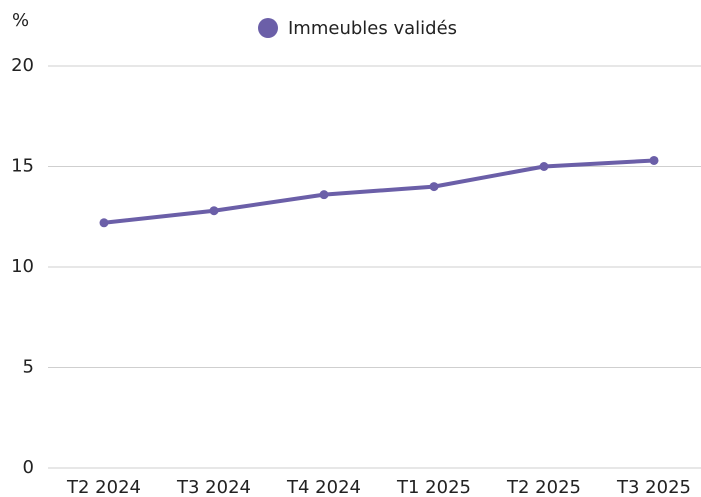 The image size is (701, 497). Describe the element at coordinates (323, 487) in the screenshot. I see `x-tick-label: T4 2024` at that location.